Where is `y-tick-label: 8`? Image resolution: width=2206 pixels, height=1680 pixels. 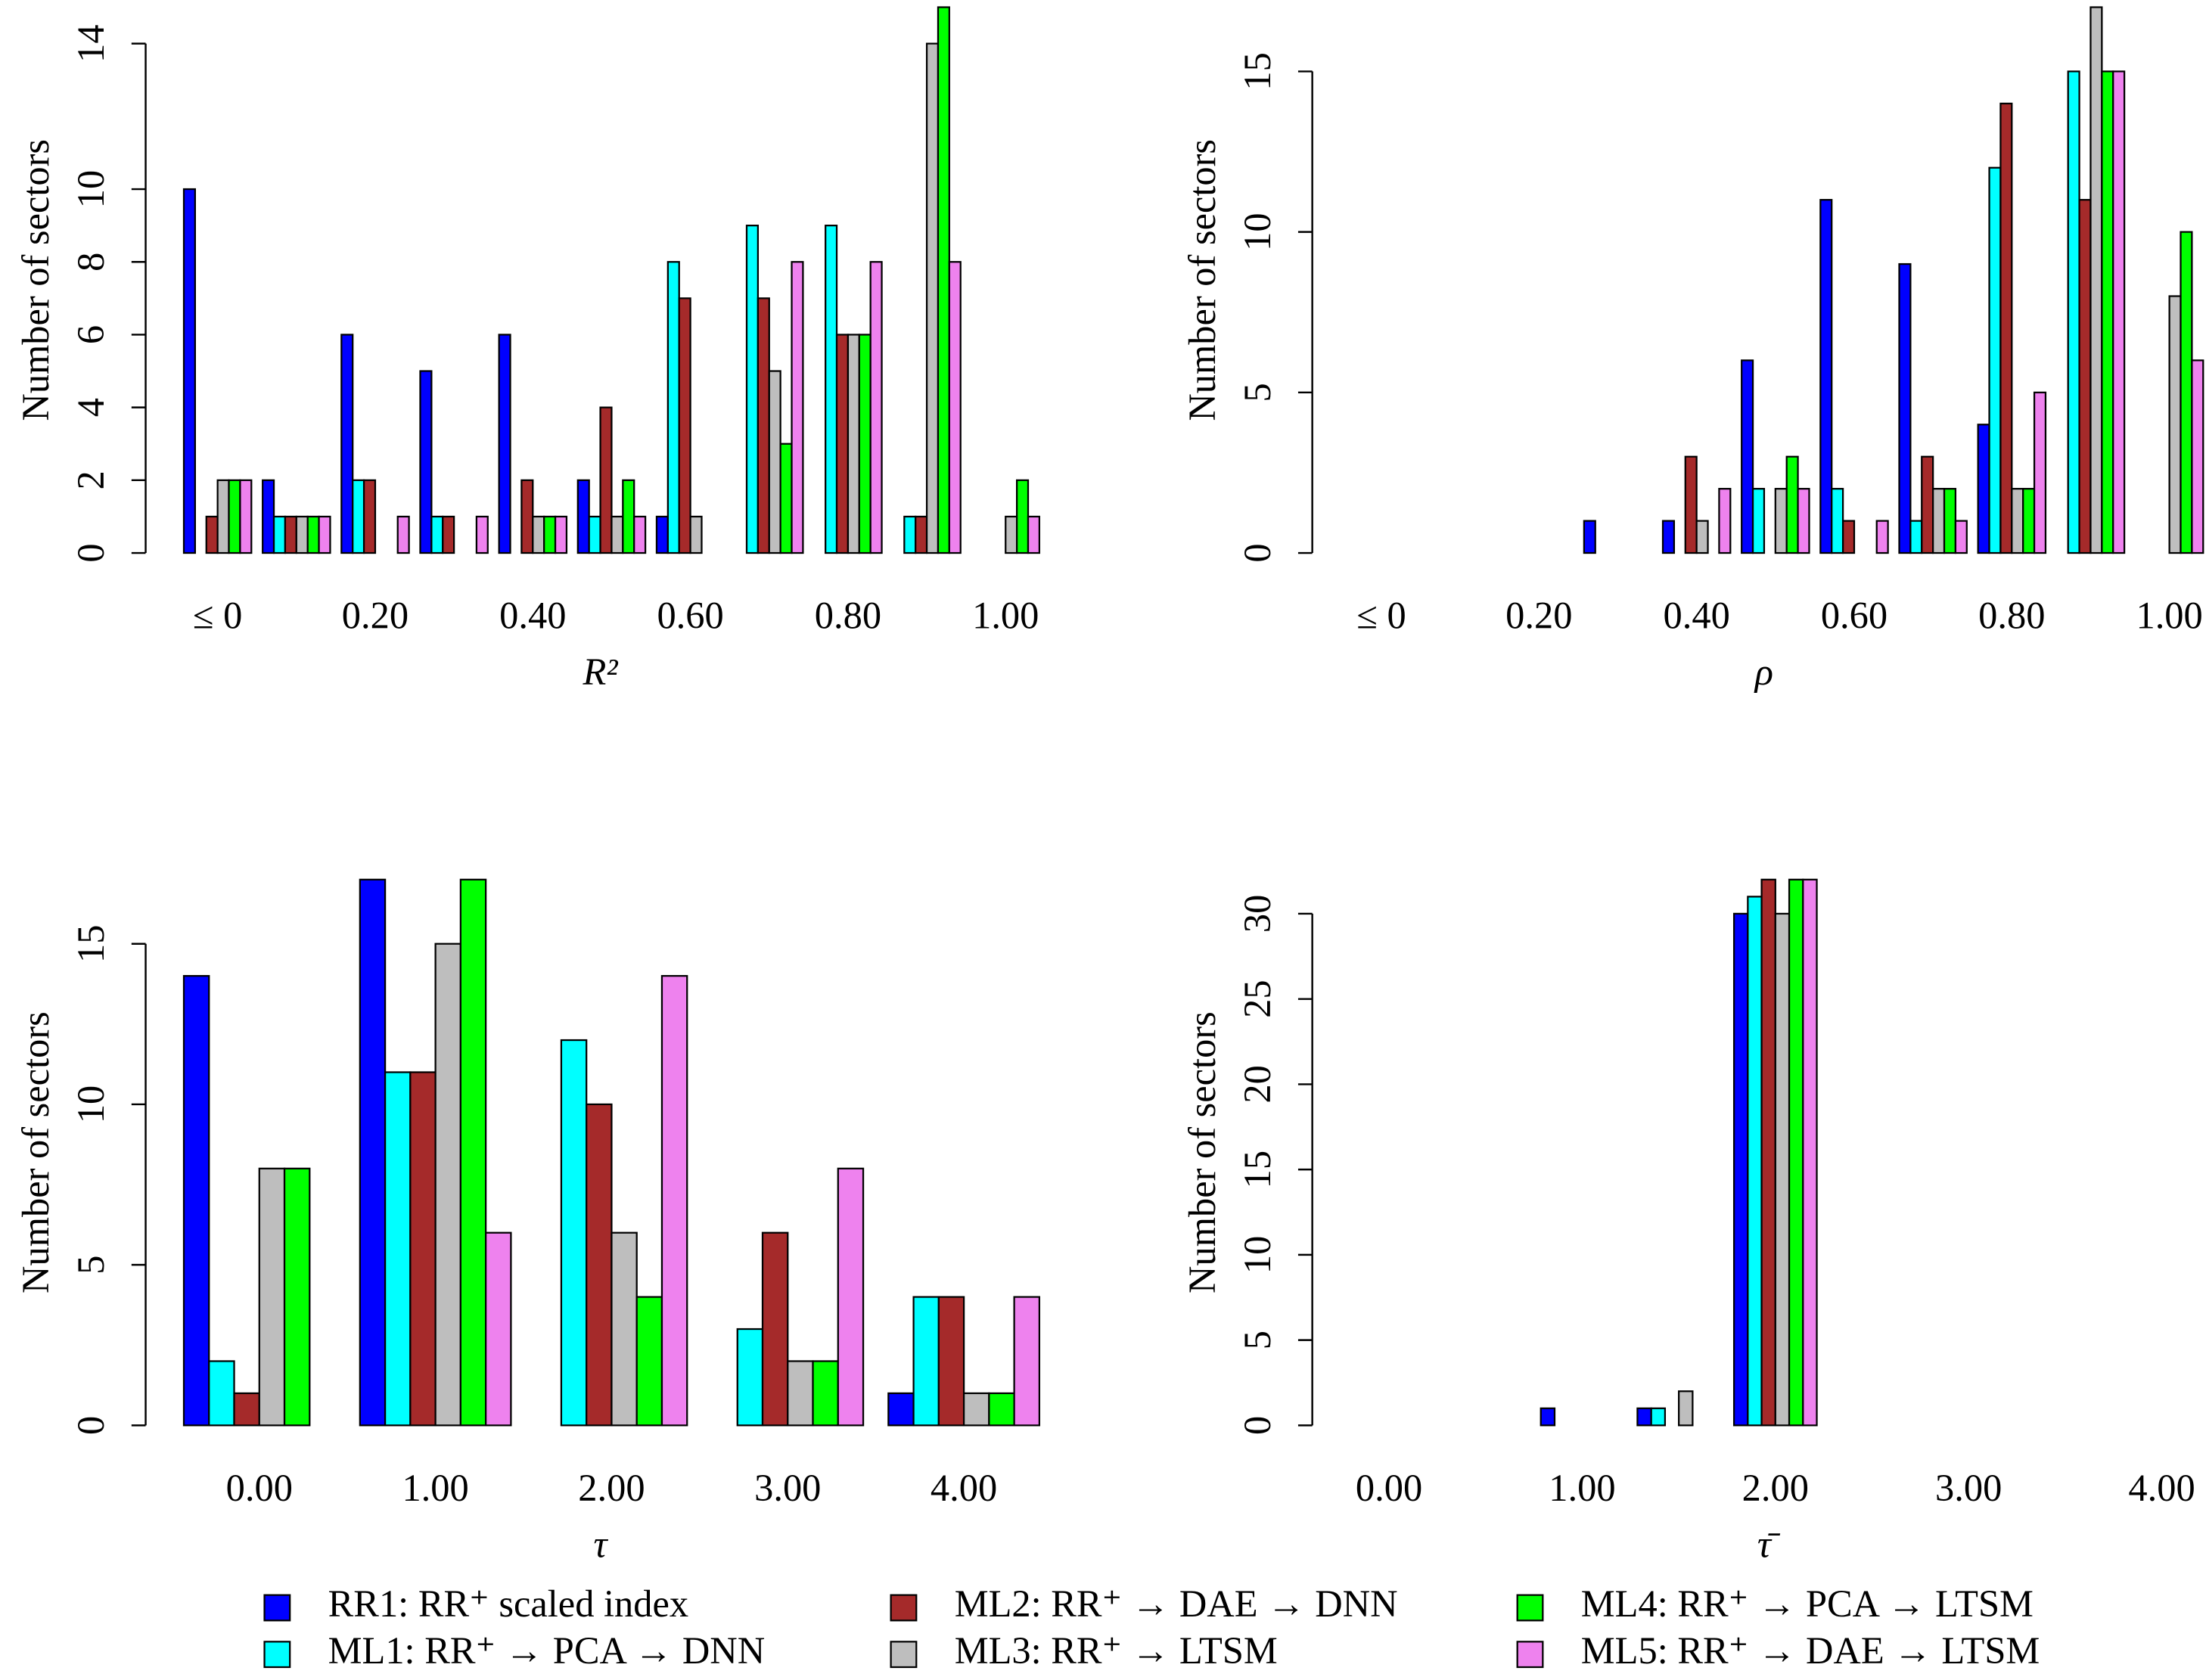
y-tick-label: 8 is located at coordinates (91, 262).